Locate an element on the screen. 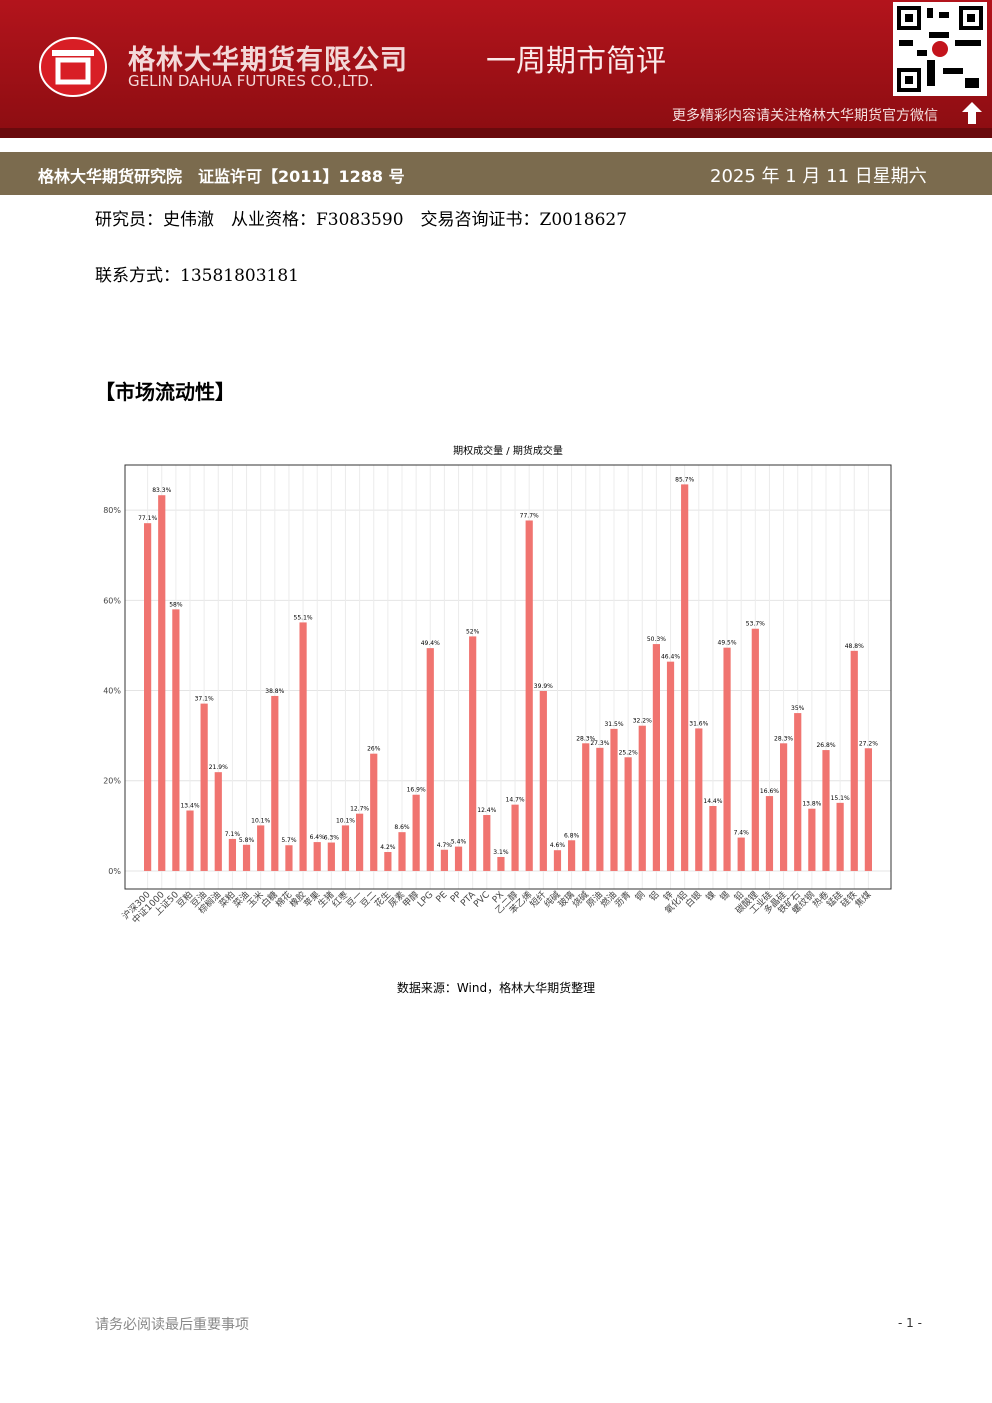  value-label: 5.4% is located at coordinates (459, 842).